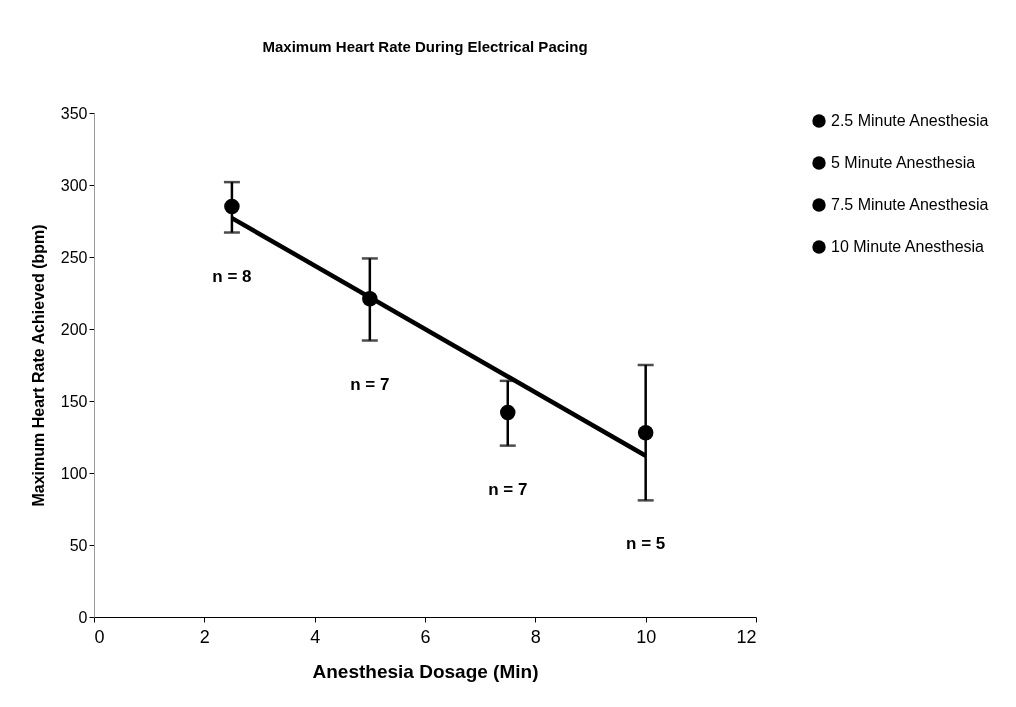  What do you see at coordinates (204, 636) in the screenshot?
I see `x-tick-label: 2` at bounding box center [204, 636].